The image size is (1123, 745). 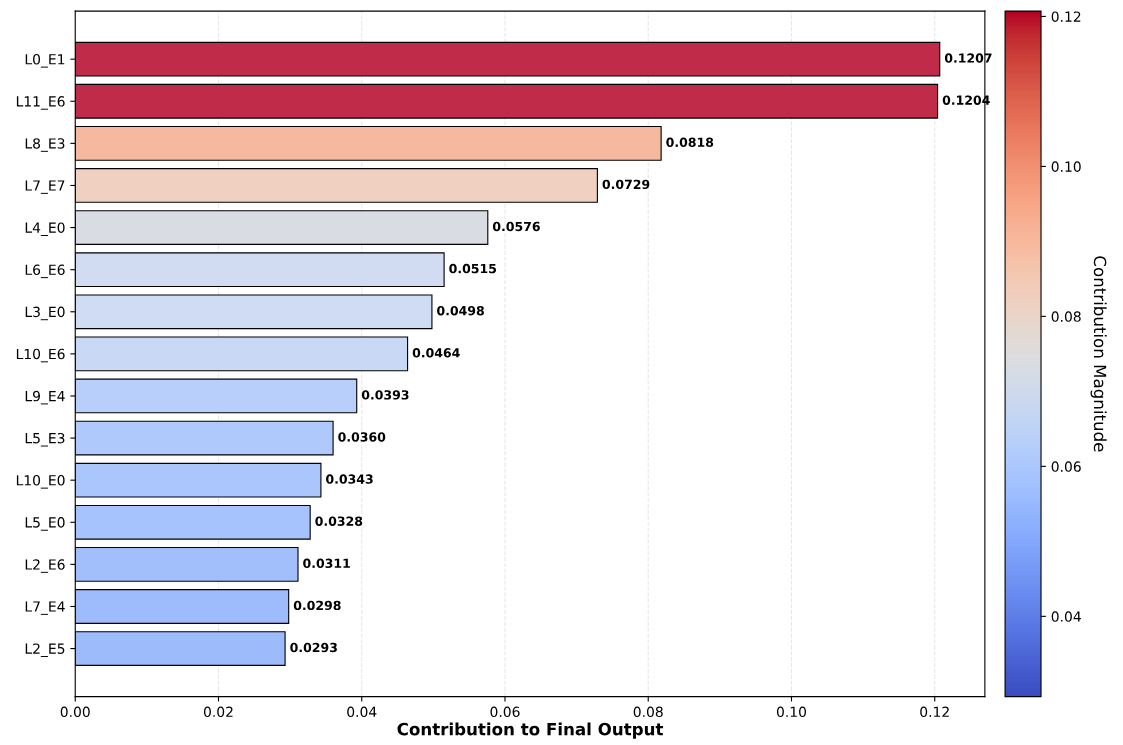 I want to click on x-tick-label: 0.12, so click(x=934, y=712).